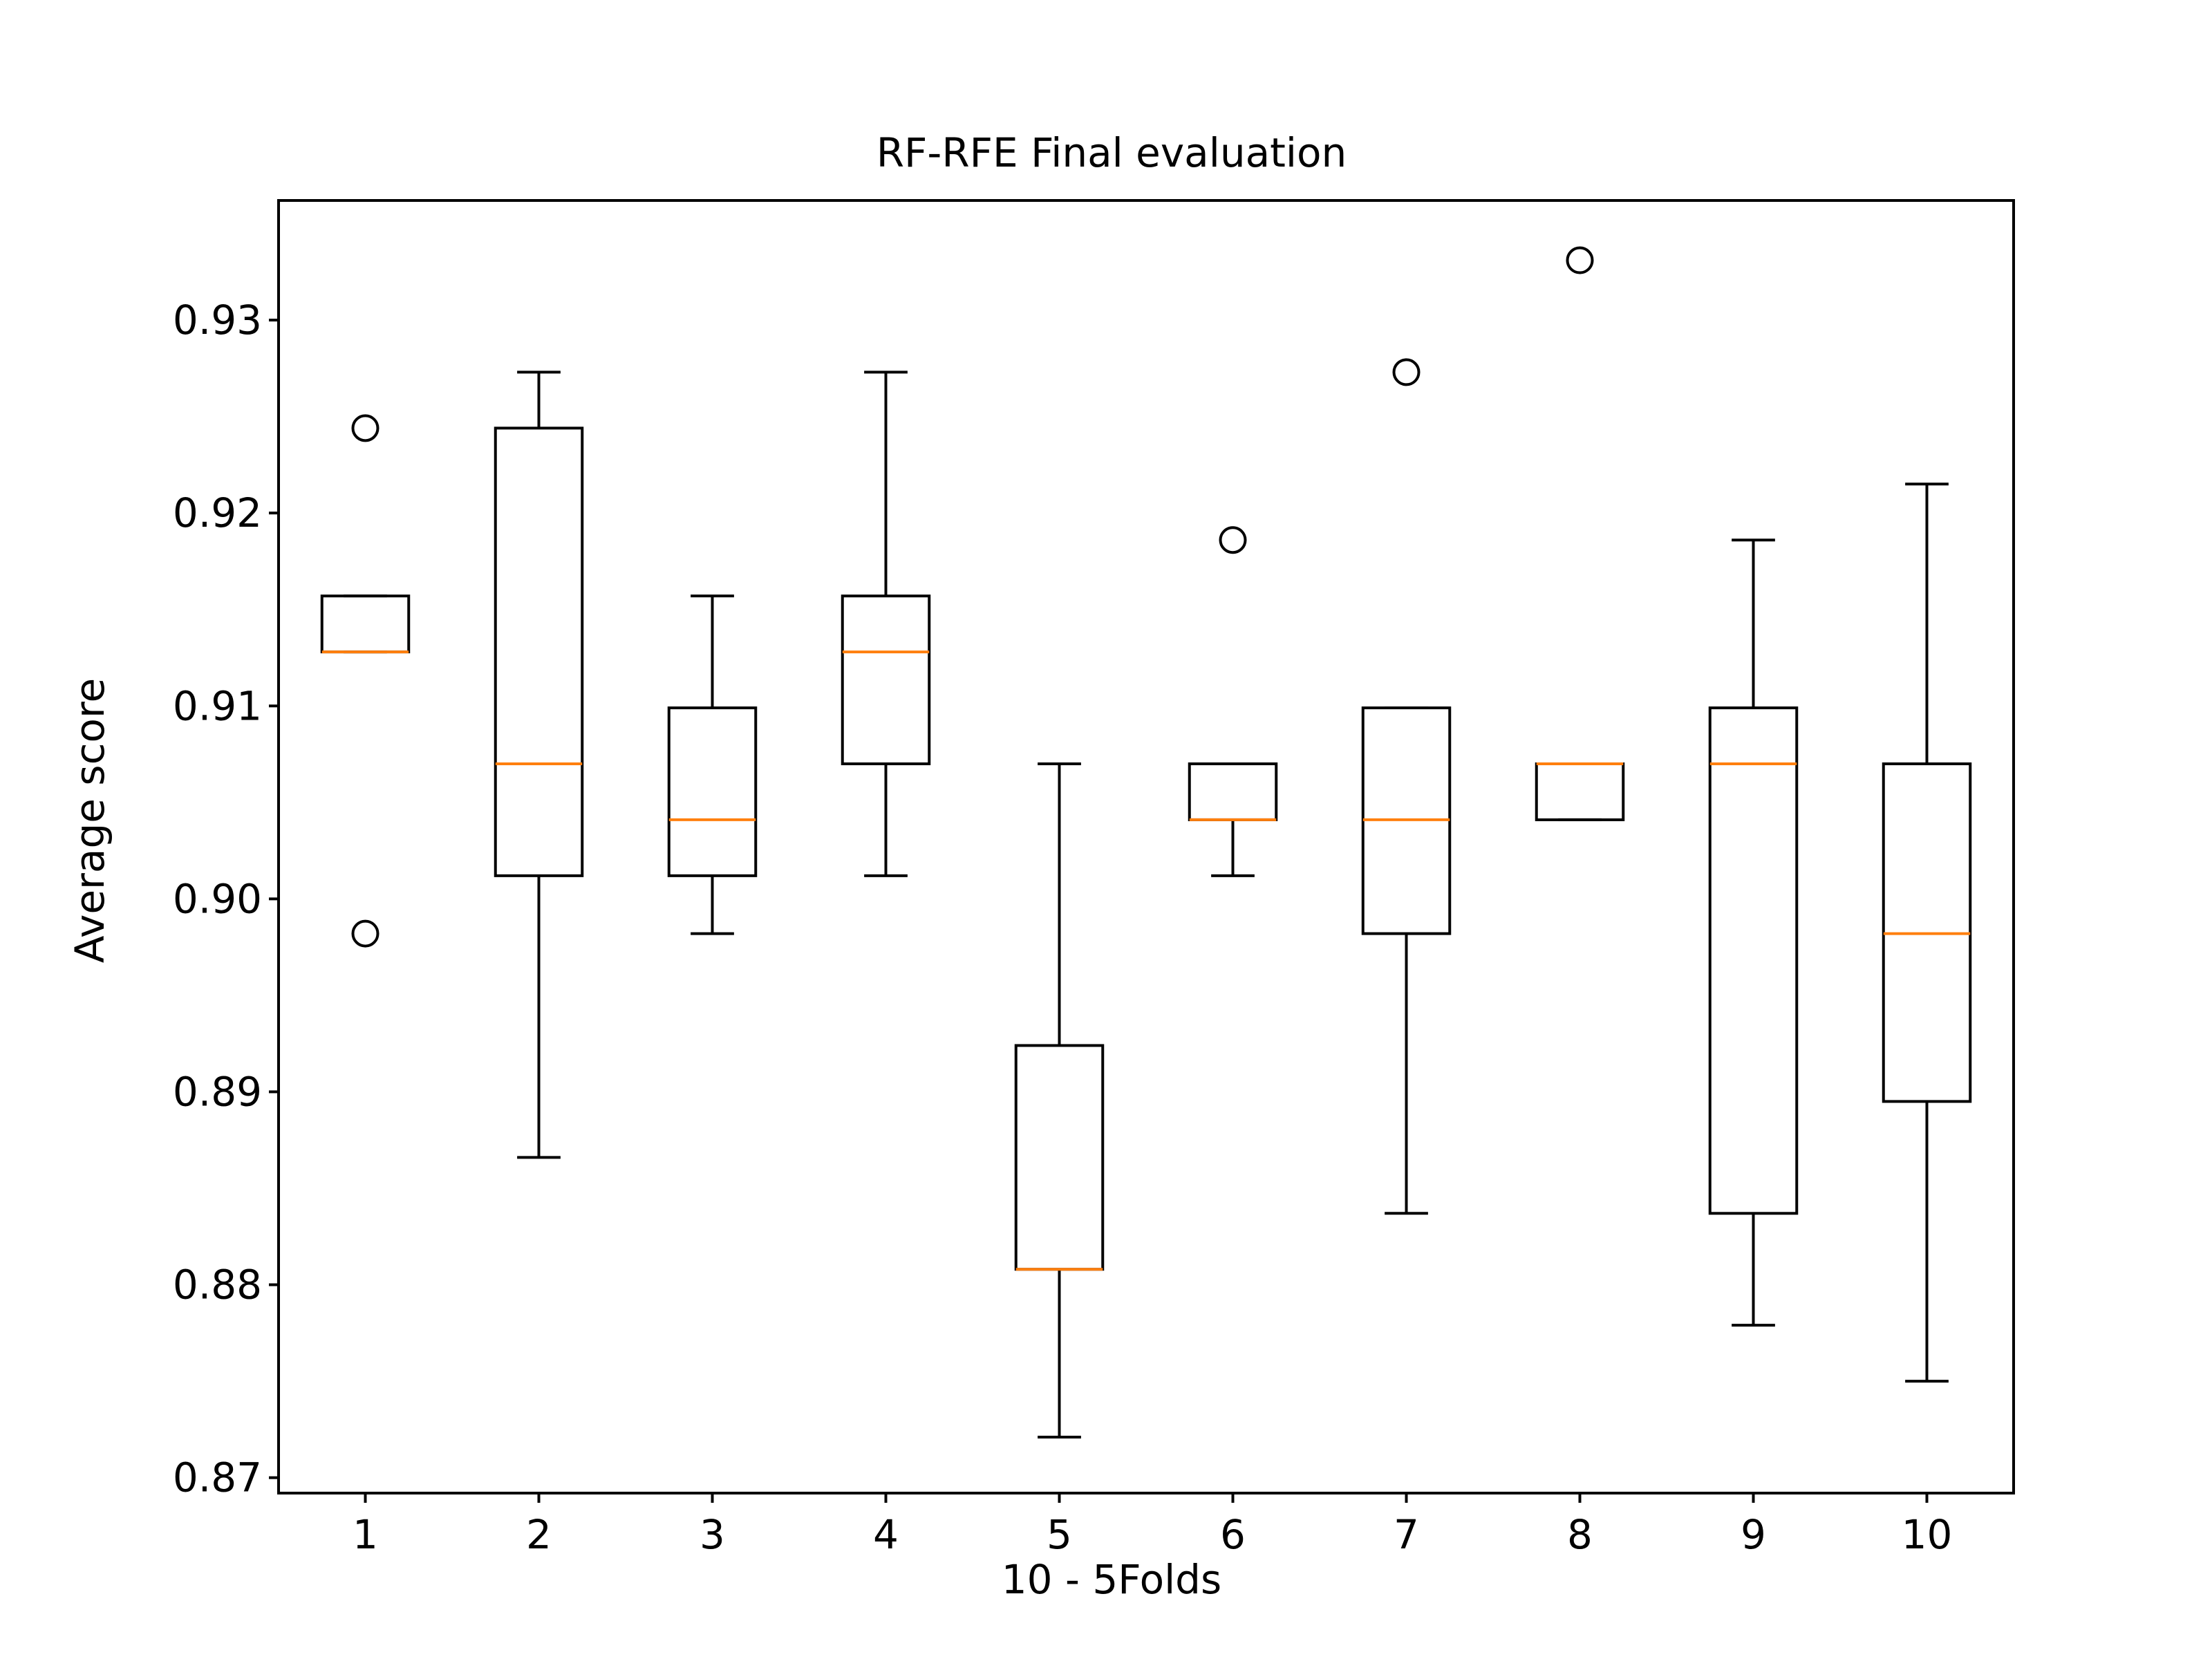 The image size is (2212, 1659). What do you see at coordinates (1233, 1535) in the screenshot?
I see `x-tick-label: 6` at bounding box center [1233, 1535].